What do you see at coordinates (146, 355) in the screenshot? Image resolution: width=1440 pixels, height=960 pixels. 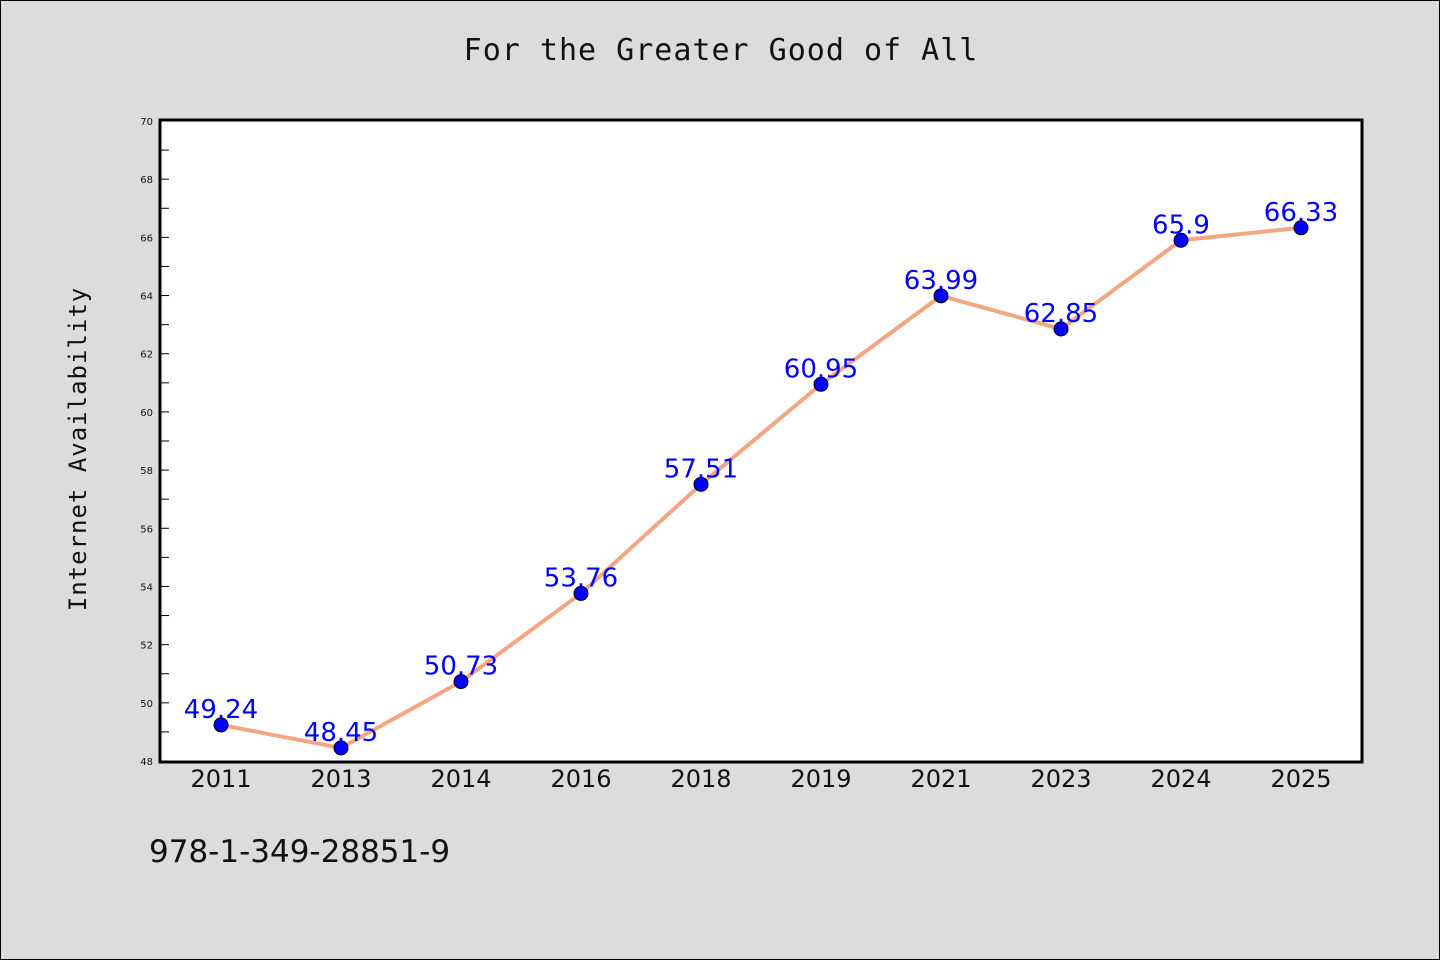 I see `y-tick-label: 62` at bounding box center [146, 355].